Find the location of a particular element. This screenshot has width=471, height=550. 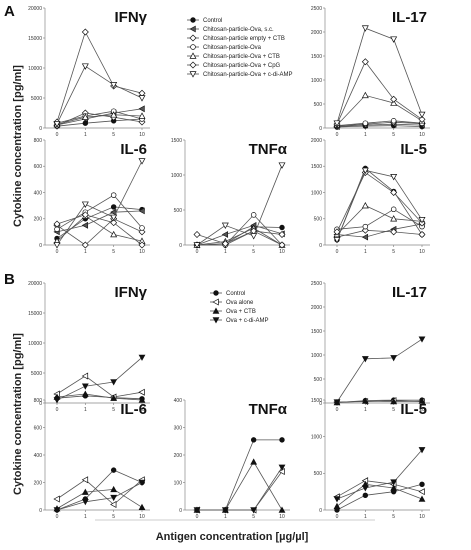

legend-label: Chitosan-particle-Ova is located at coordinates (232, 48).